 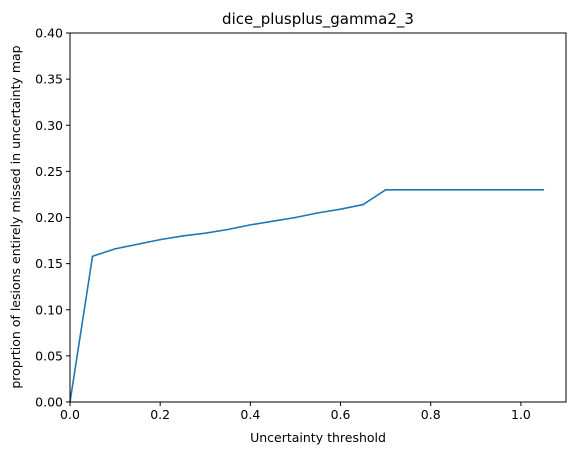 I want to click on x-tick-label: 0.2, so click(x=160, y=414).